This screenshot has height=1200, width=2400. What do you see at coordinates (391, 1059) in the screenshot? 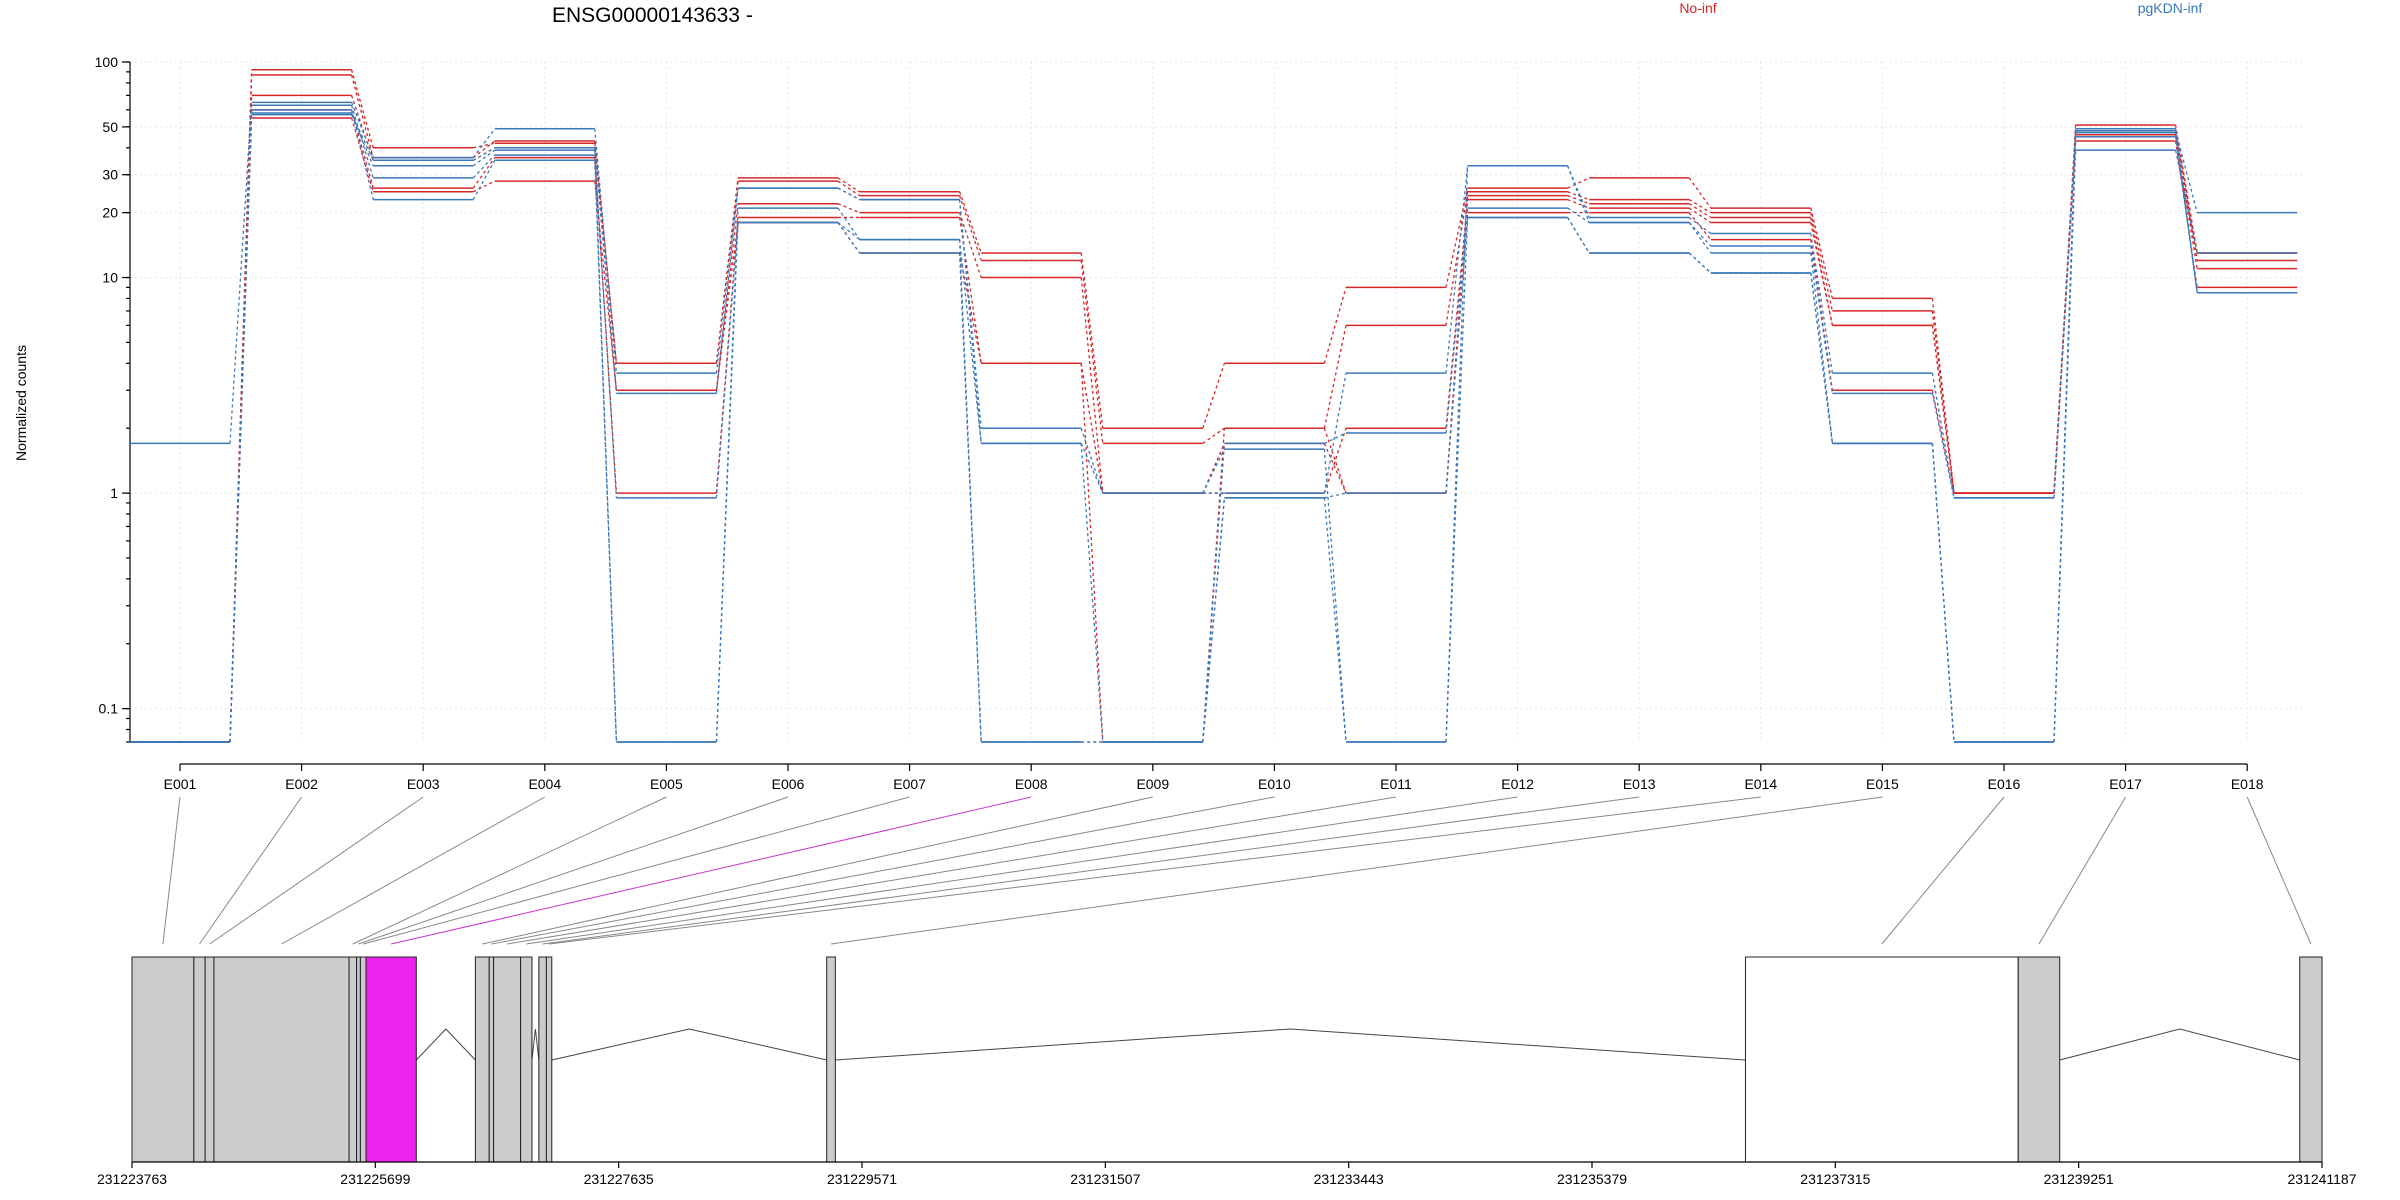
I see `exon-e008` at bounding box center [391, 1059].